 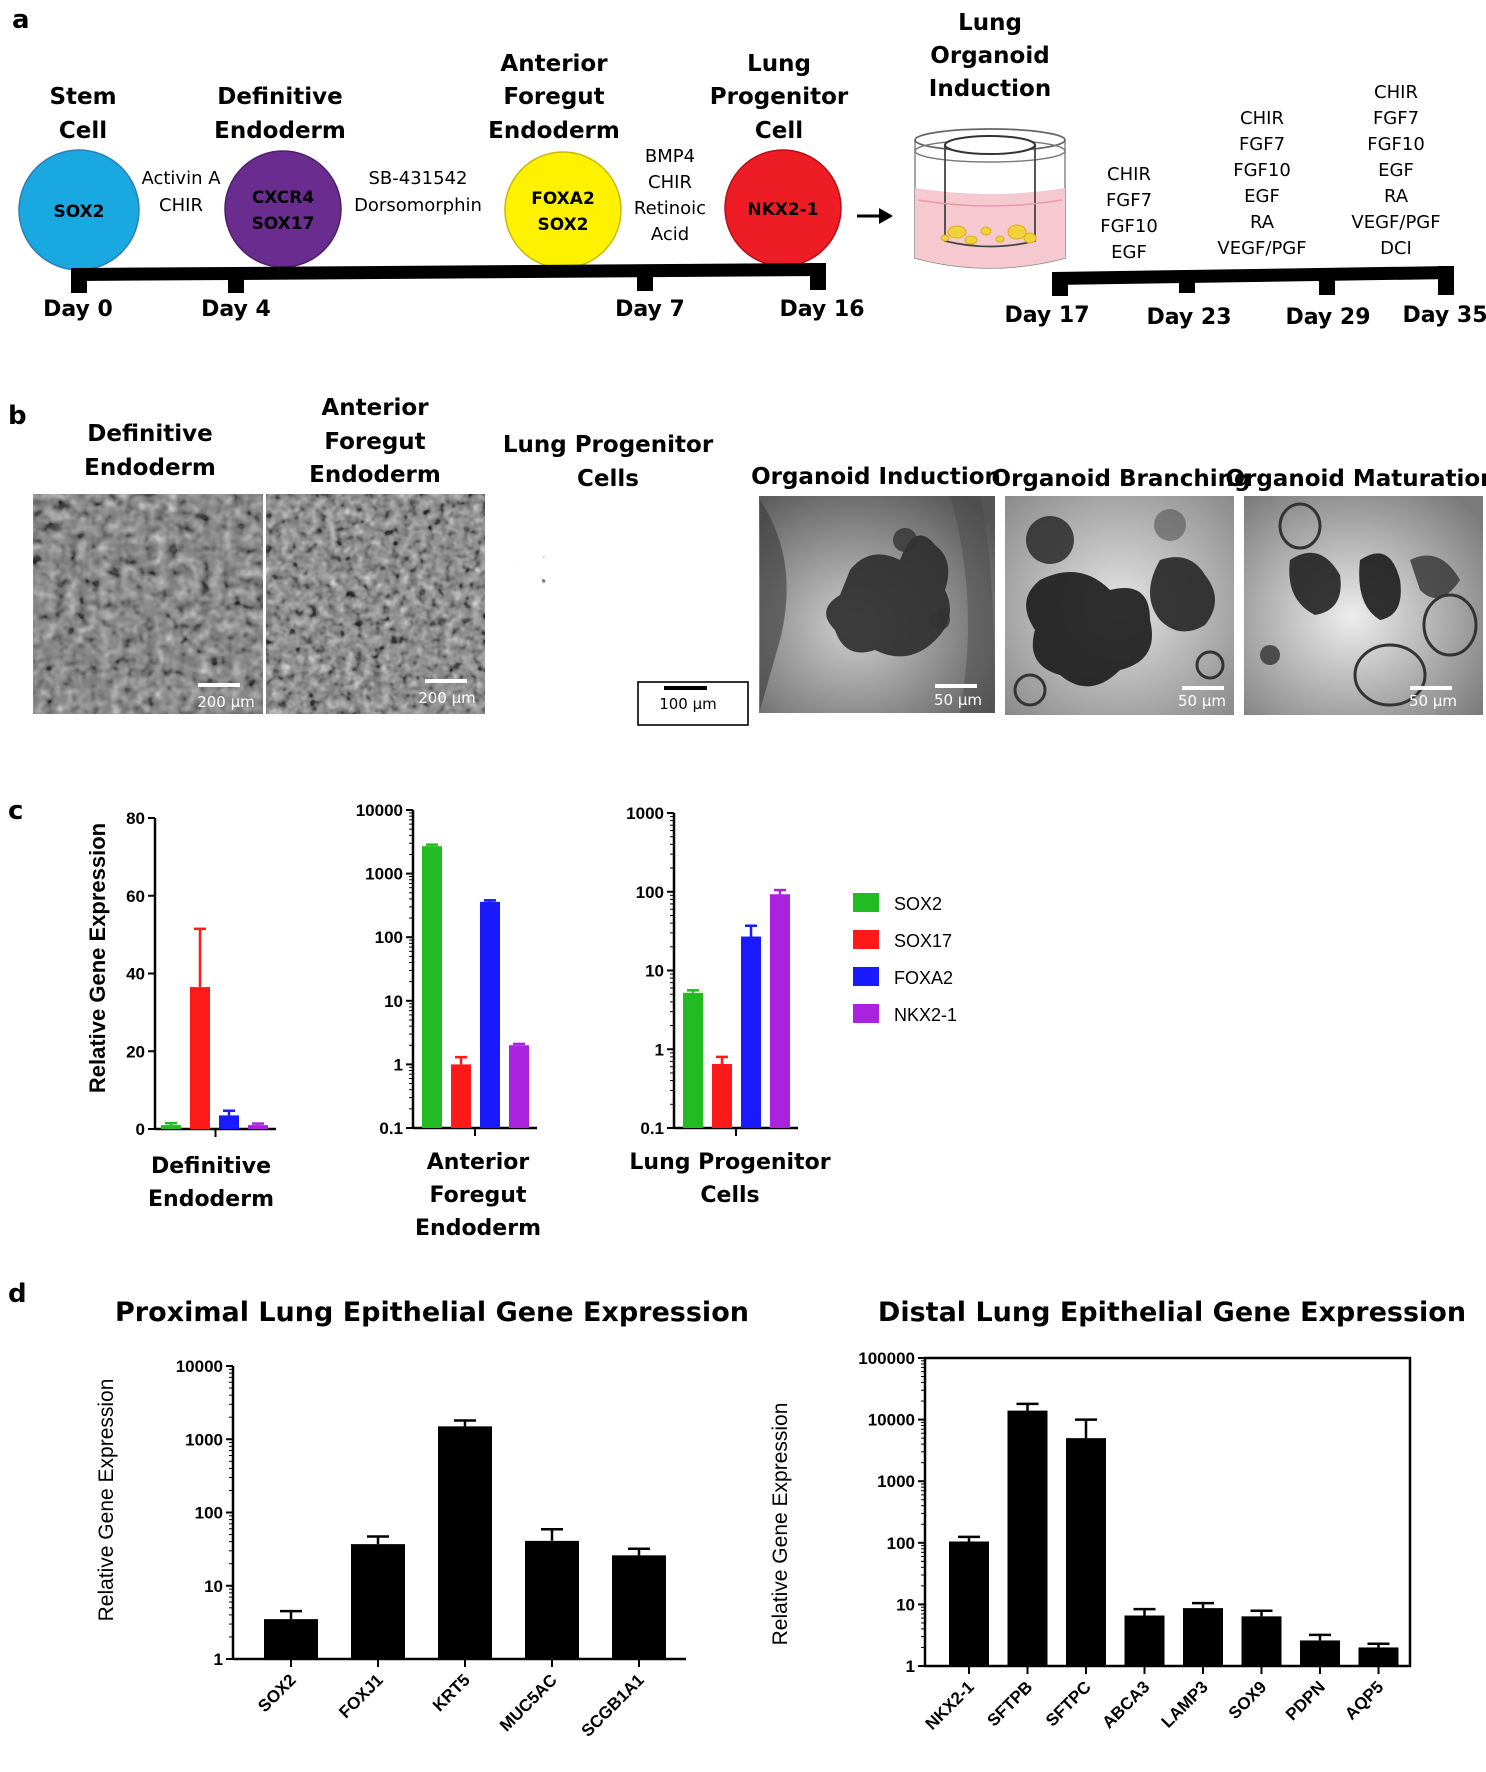 What do you see at coordinates (1262, 222) in the screenshot?
I see `org-factor-2-4: RA` at bounding box center [1262, 222].